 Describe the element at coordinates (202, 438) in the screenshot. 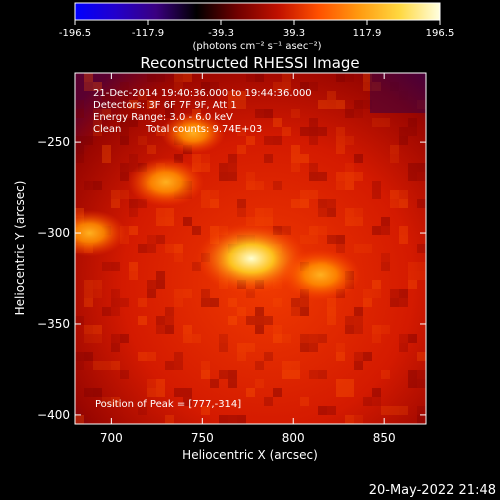

I see `x-tick-label: 750` at that location.